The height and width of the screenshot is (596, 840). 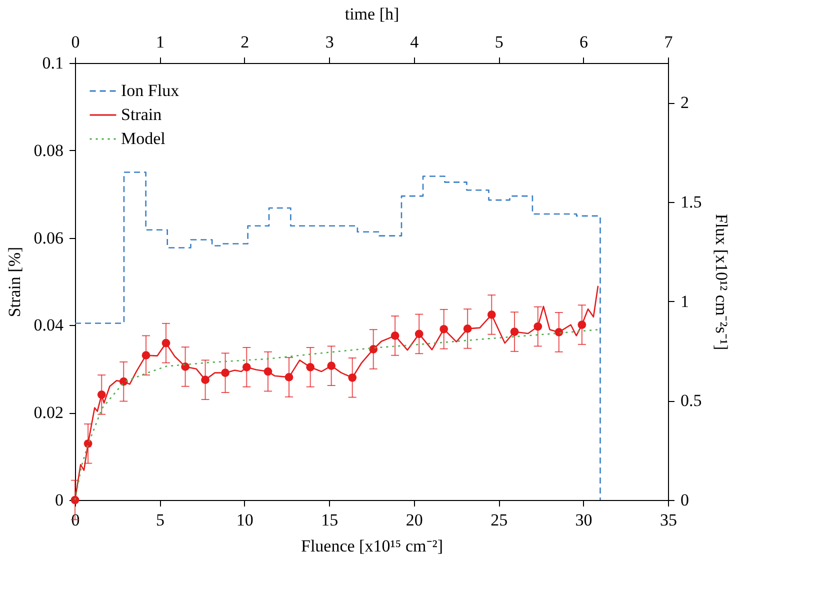 I want to click on x2-tick-label: 6, so click(x=584, y=42).